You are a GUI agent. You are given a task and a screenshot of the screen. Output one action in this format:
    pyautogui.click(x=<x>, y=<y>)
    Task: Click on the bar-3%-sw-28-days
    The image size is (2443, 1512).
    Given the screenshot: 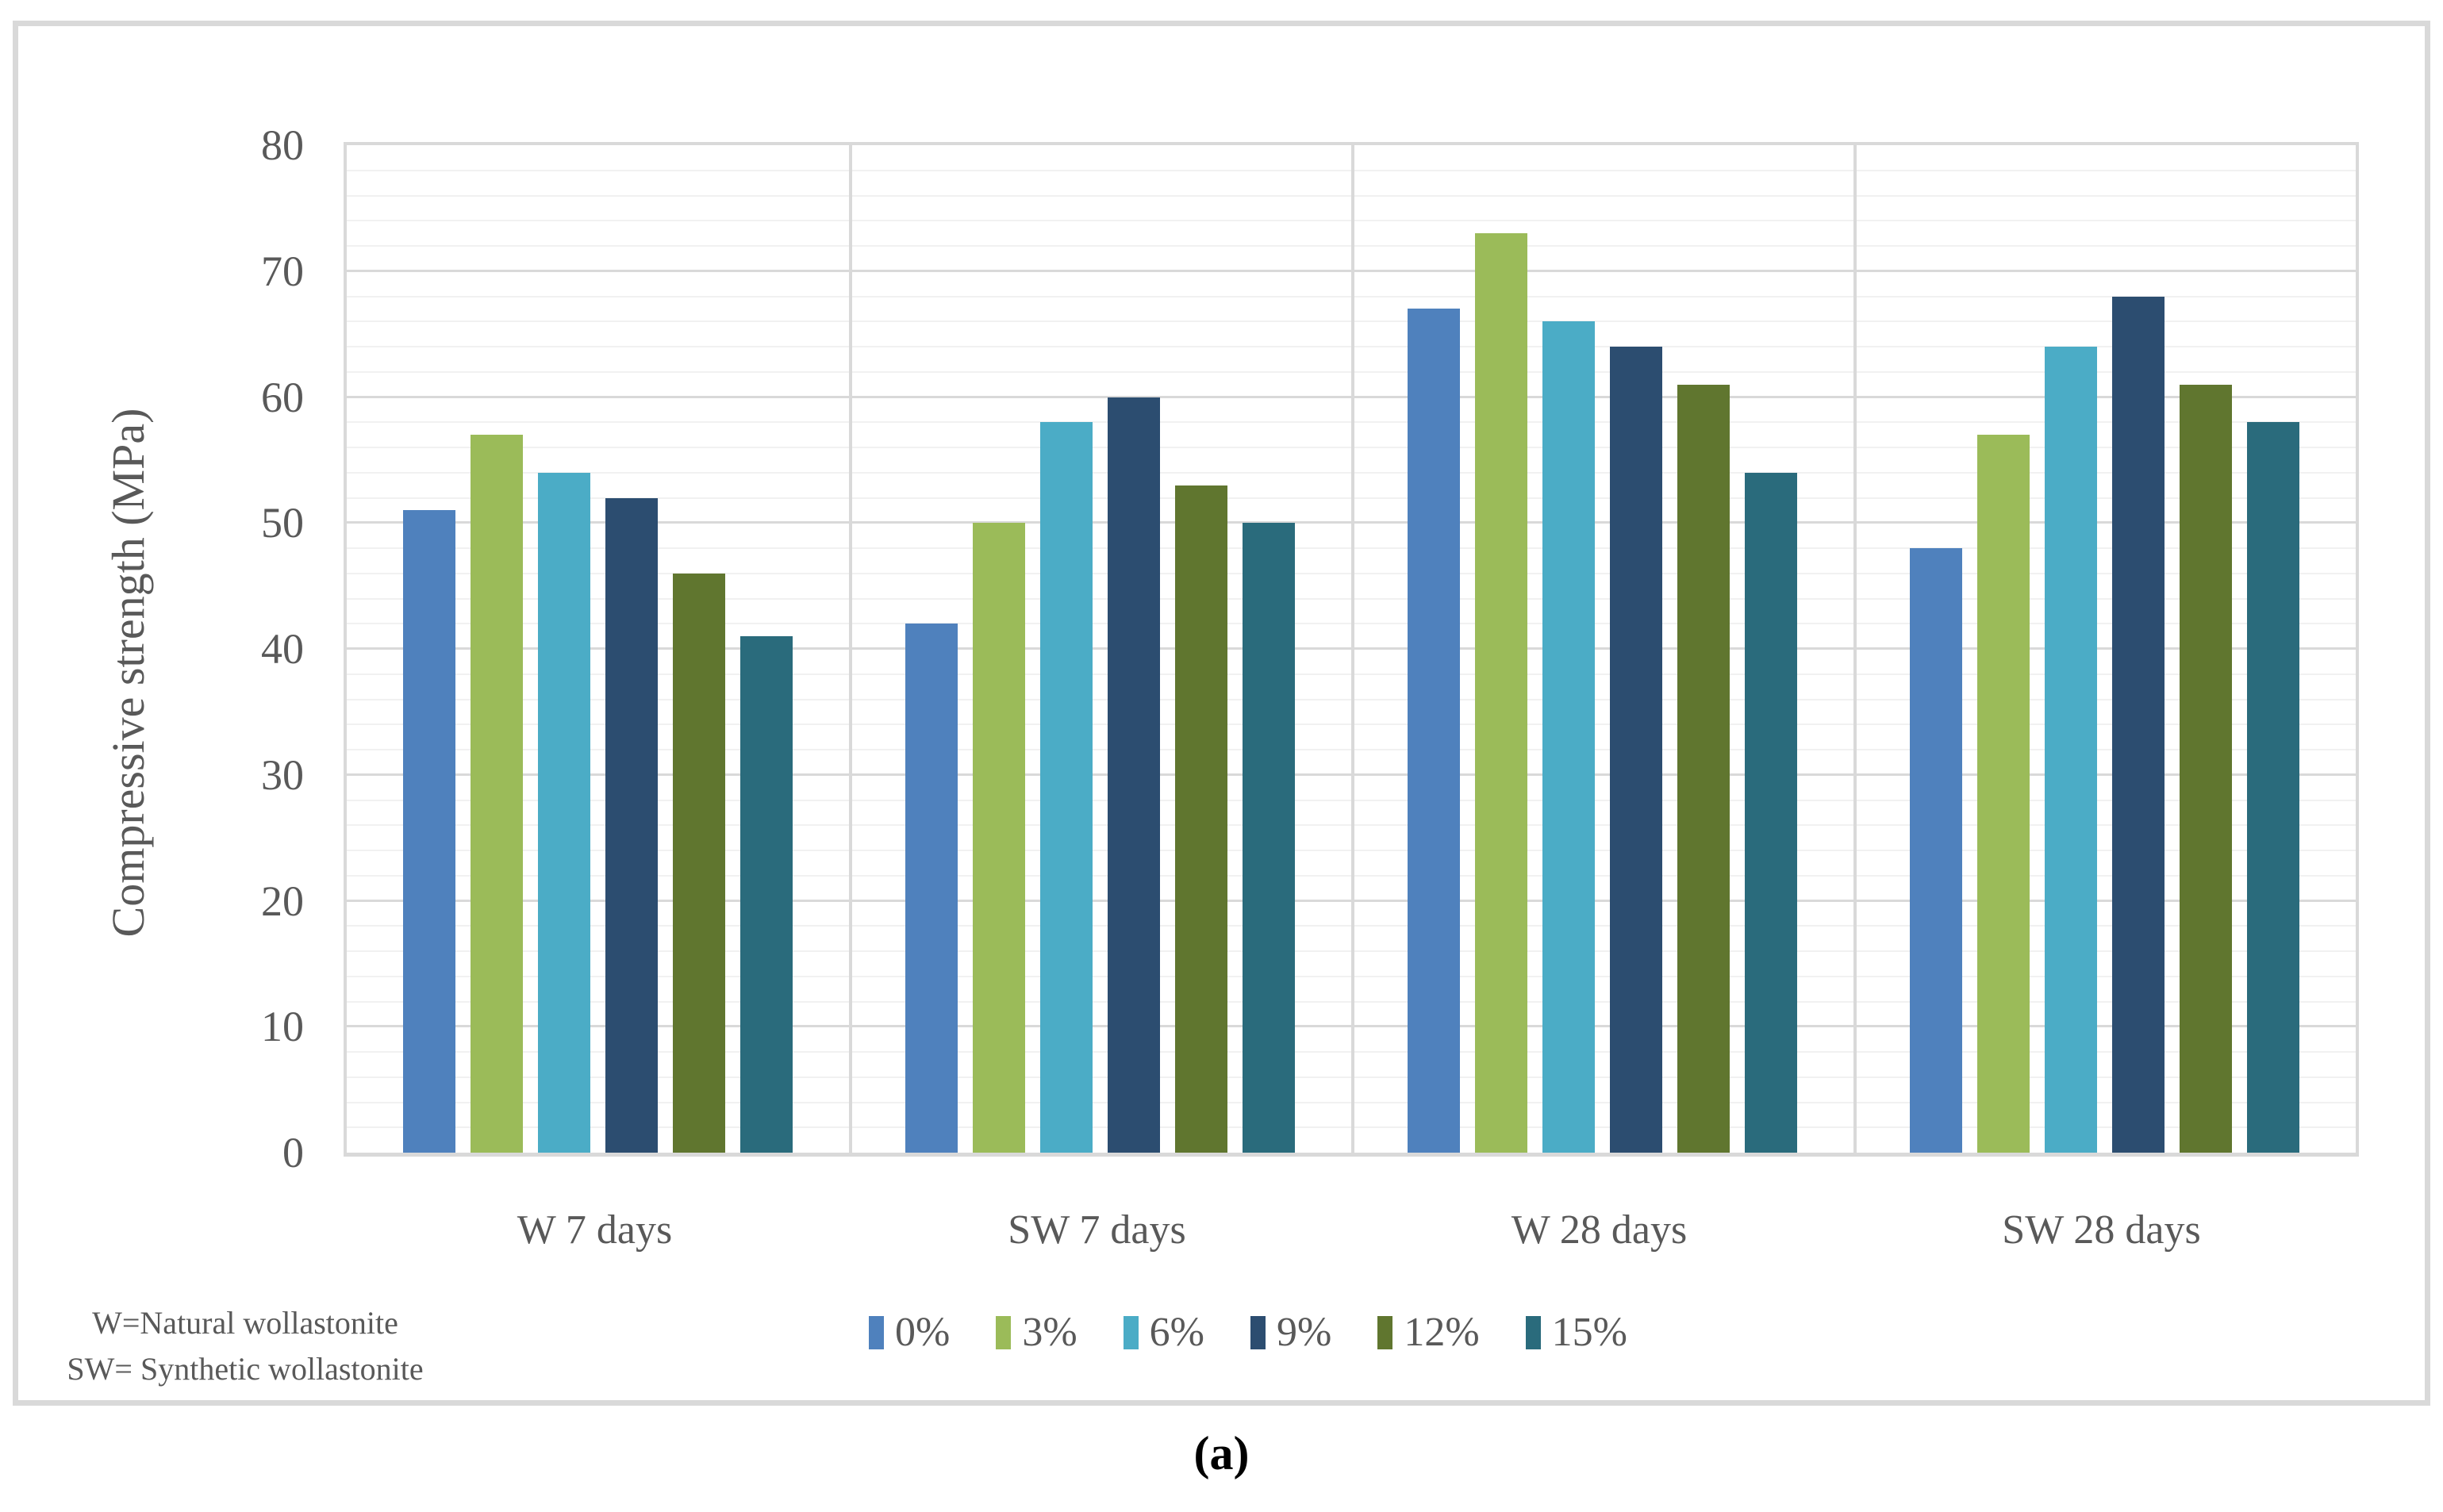 What is the action you would take?
    pyautogui.click(x=2003, y=794)
    